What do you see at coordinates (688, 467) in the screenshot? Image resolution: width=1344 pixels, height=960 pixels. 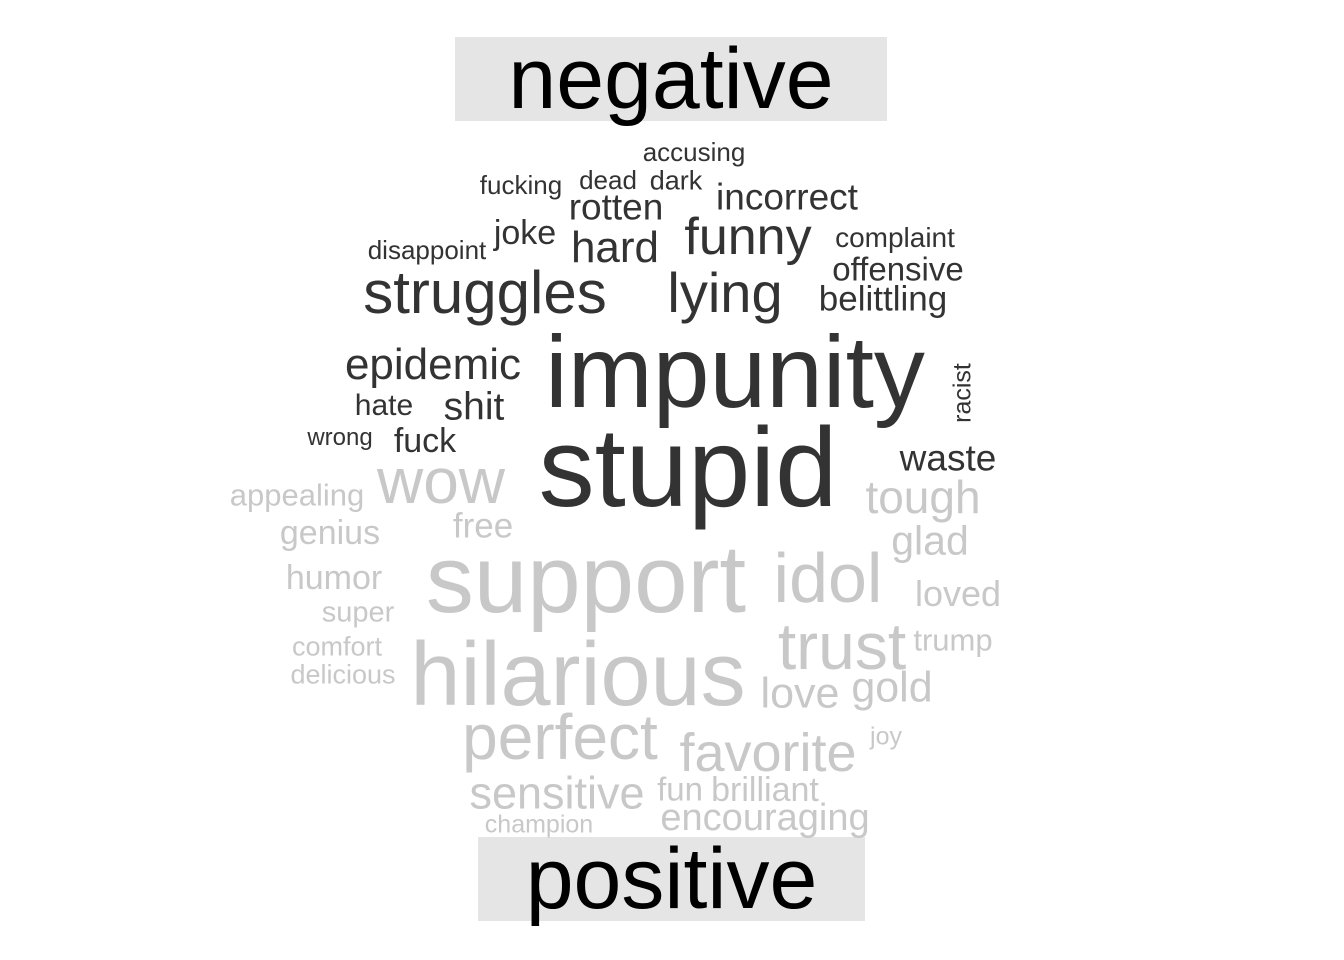 I see `word-stupid: stupid` at bounding box center [688, 467].